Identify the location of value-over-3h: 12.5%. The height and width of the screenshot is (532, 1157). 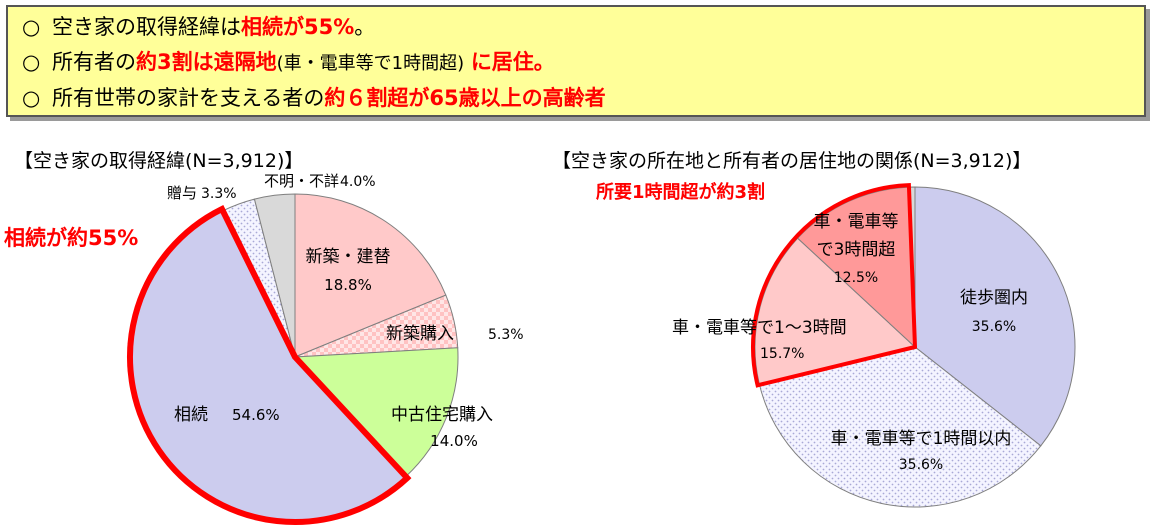
(856, 278).